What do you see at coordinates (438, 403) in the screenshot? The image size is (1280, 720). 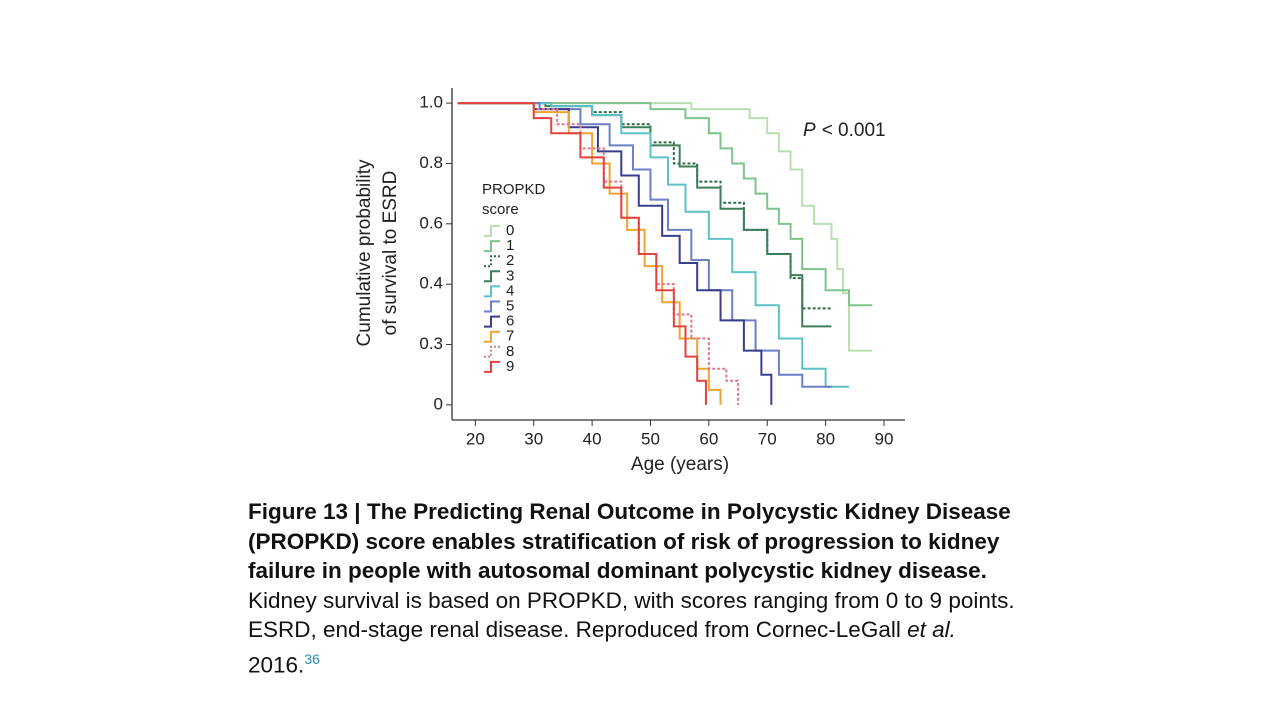 I see `y-tick-label: 0` at bounding box center [438, 403].